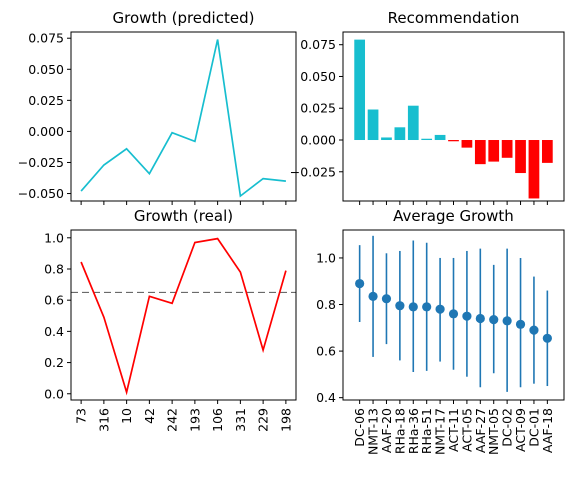 The image size is (580, 479). I want to click on x-tick-label: RHa-51, so click(426, 431).